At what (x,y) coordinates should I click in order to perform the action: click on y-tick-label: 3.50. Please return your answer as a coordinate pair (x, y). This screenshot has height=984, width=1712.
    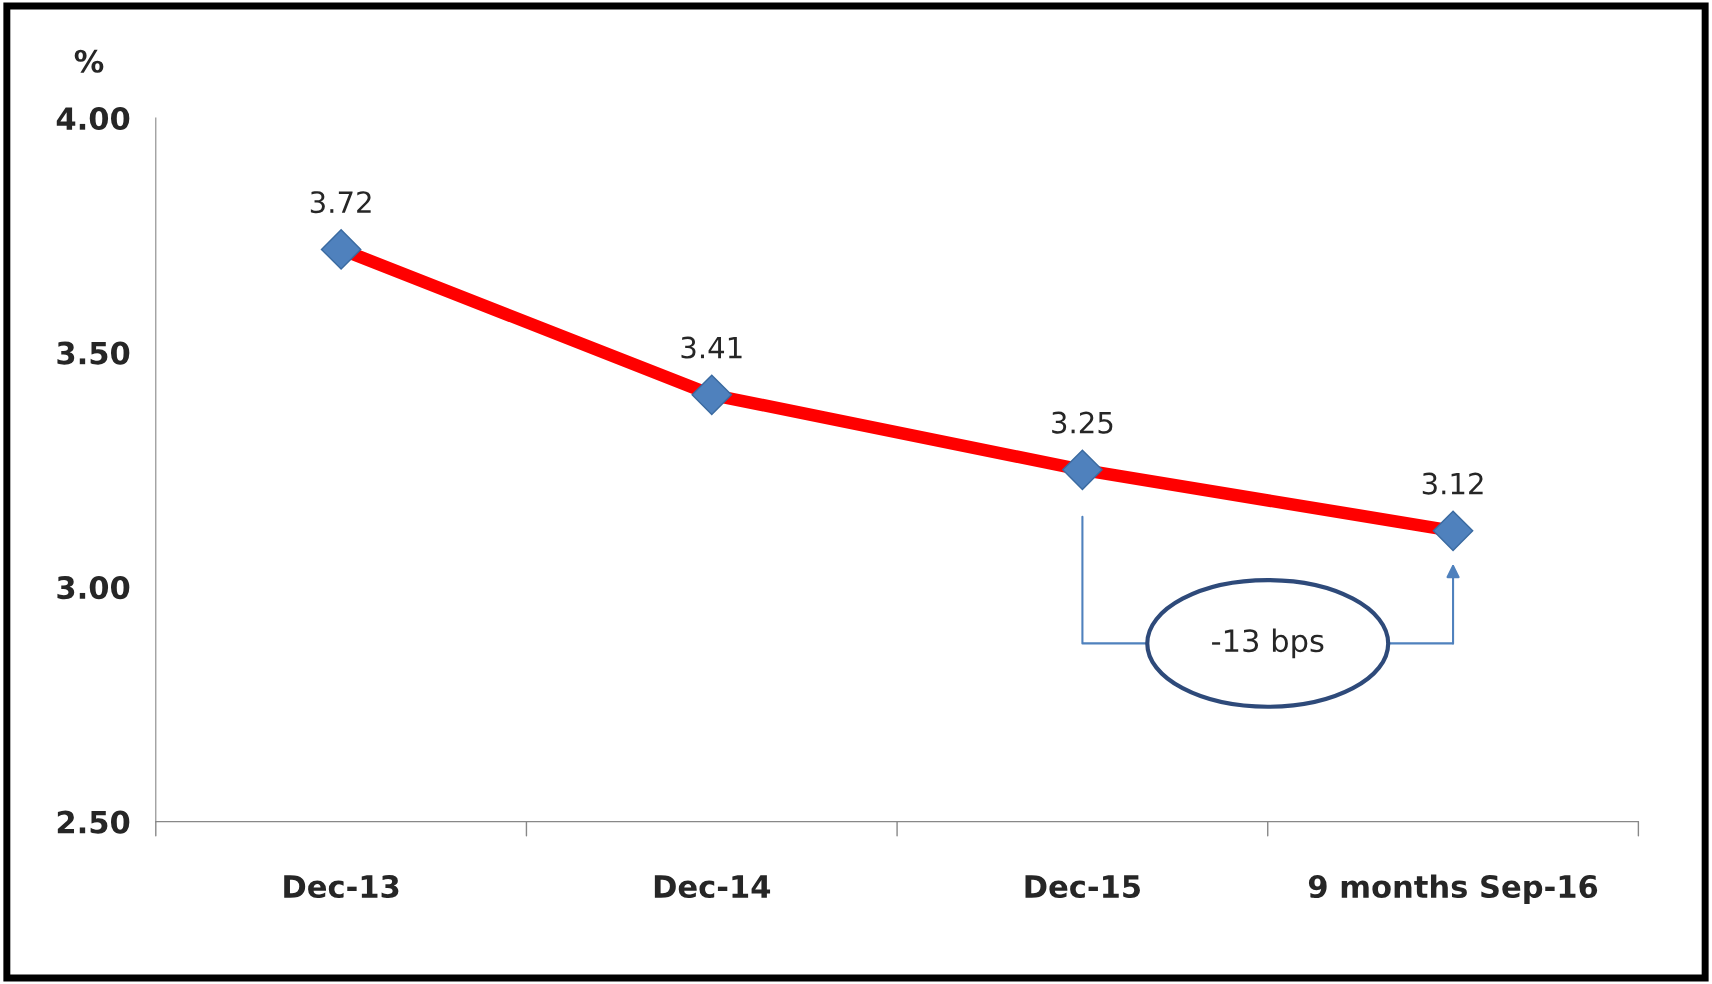
    Looking at the image, I should click on (93, 353).